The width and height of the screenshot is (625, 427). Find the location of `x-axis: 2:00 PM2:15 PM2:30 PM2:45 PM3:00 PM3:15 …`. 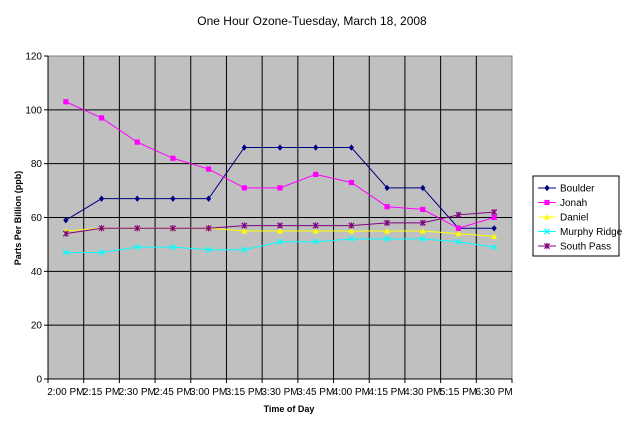

x-axis: 2:00 PM2:15 PM2:30 PM2:45 PM3:00 PM3:15 … is located at coordinates (280, 388).